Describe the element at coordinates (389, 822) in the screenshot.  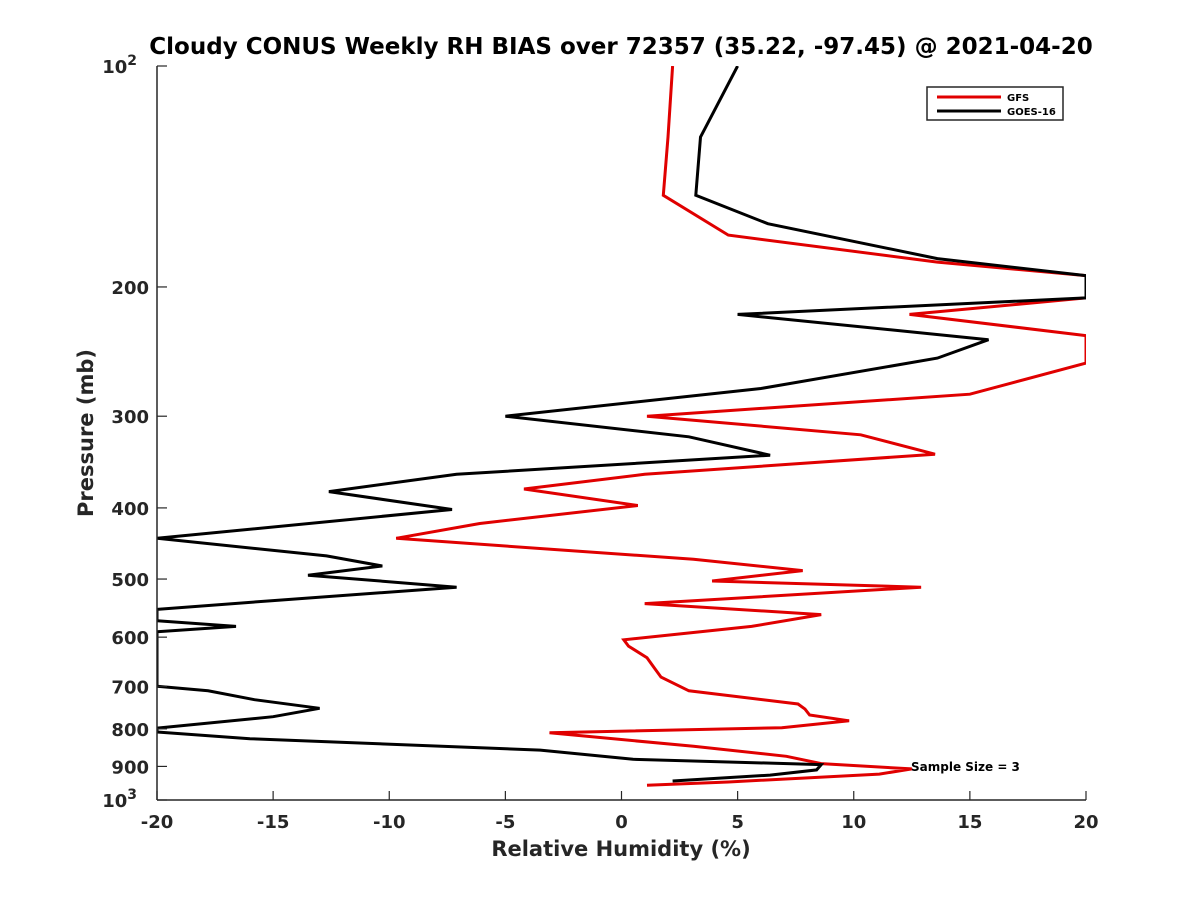
I see `x-tick-label: -10` at that location.